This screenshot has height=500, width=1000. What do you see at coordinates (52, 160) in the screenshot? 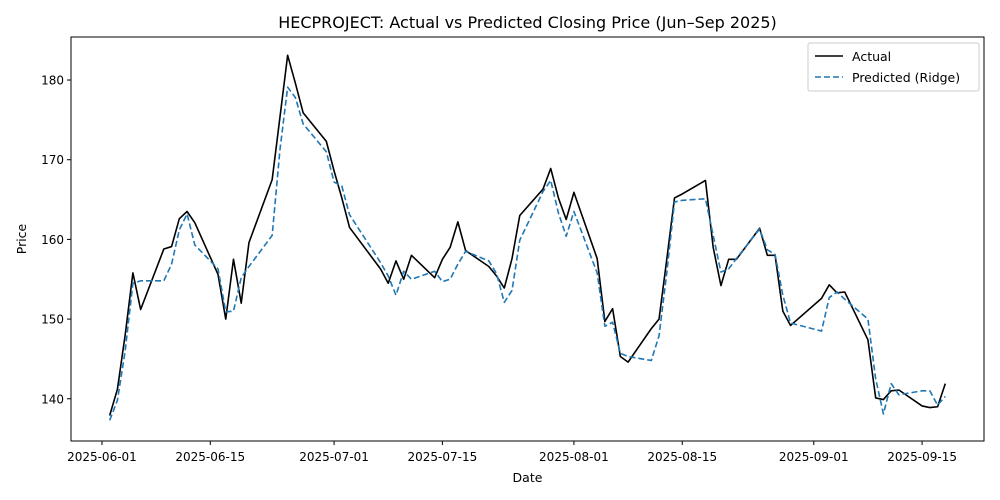
I see `y-tick-label: 170` at bounding box center [52, 160].